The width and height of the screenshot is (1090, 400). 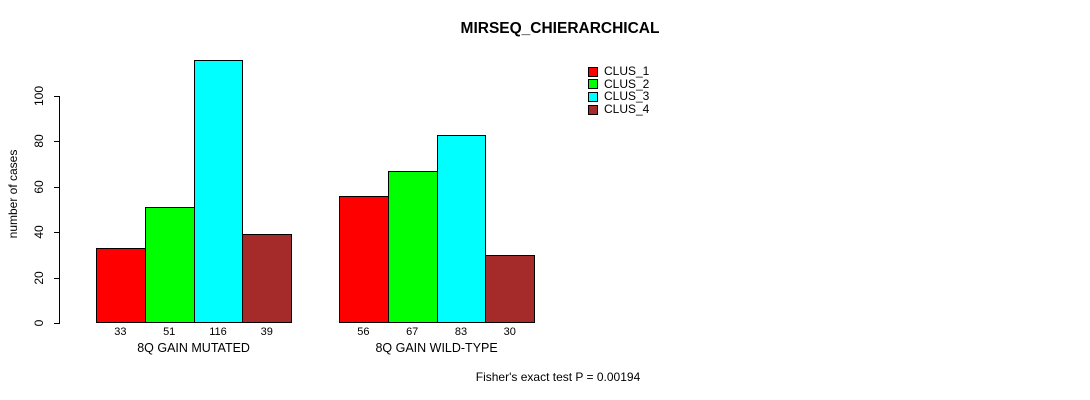 I want to click on legend-item-clus_2: CLUS_2, so click(x=619, y=83).